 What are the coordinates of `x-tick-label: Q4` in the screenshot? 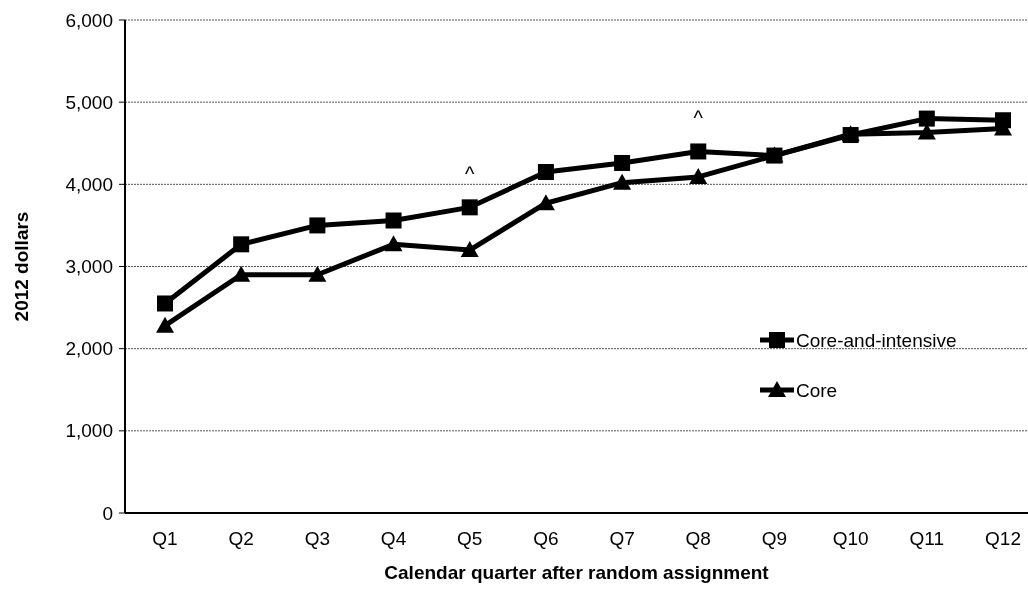 It's located at (393, 538).